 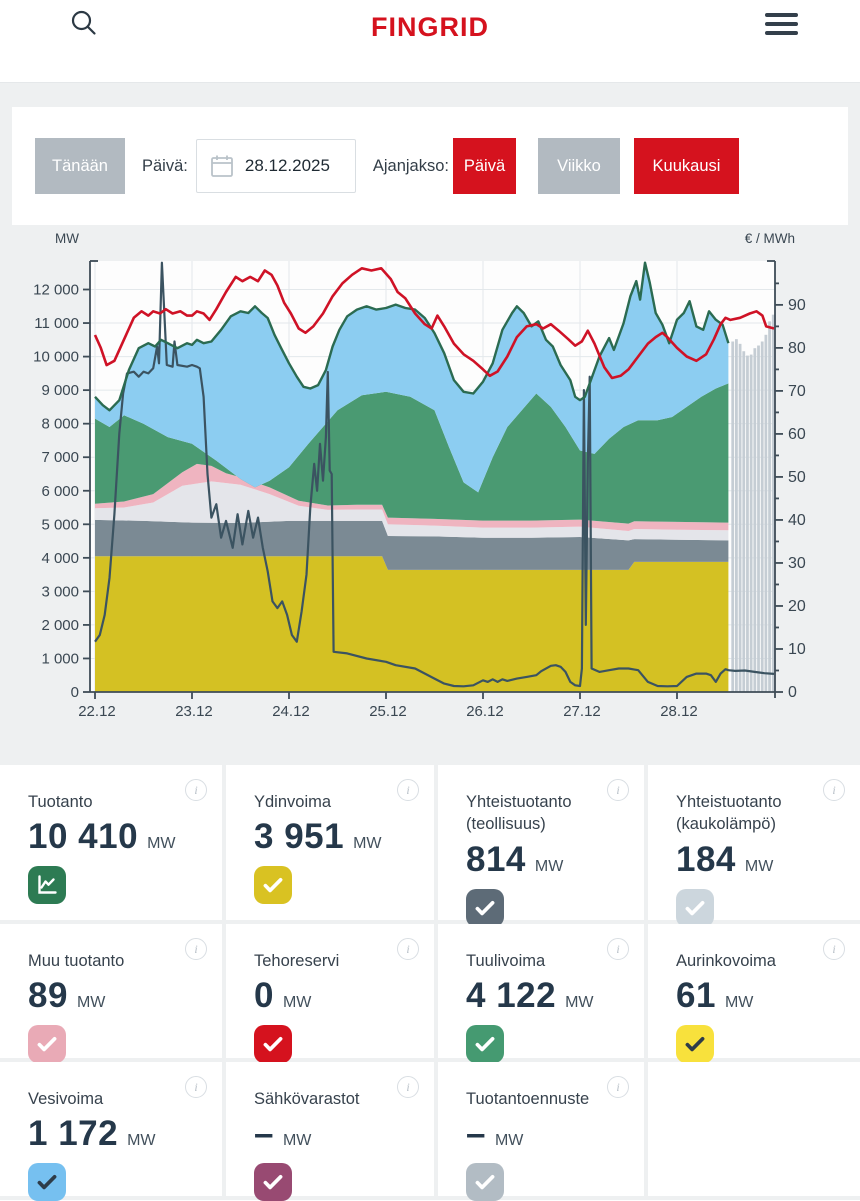 I want to click on tick-label: 26.12, so click(x=485, y=711).